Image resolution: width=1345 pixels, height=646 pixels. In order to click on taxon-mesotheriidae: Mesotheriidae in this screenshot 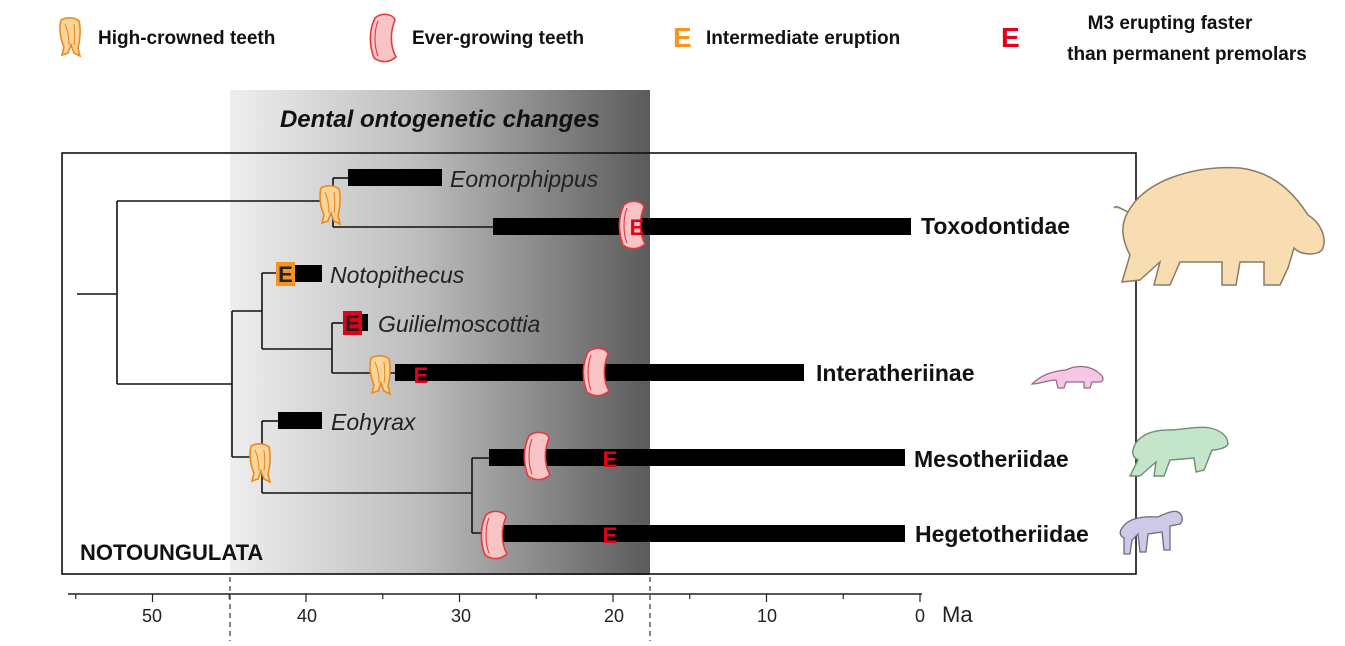, I will do `click(991, 459)`.